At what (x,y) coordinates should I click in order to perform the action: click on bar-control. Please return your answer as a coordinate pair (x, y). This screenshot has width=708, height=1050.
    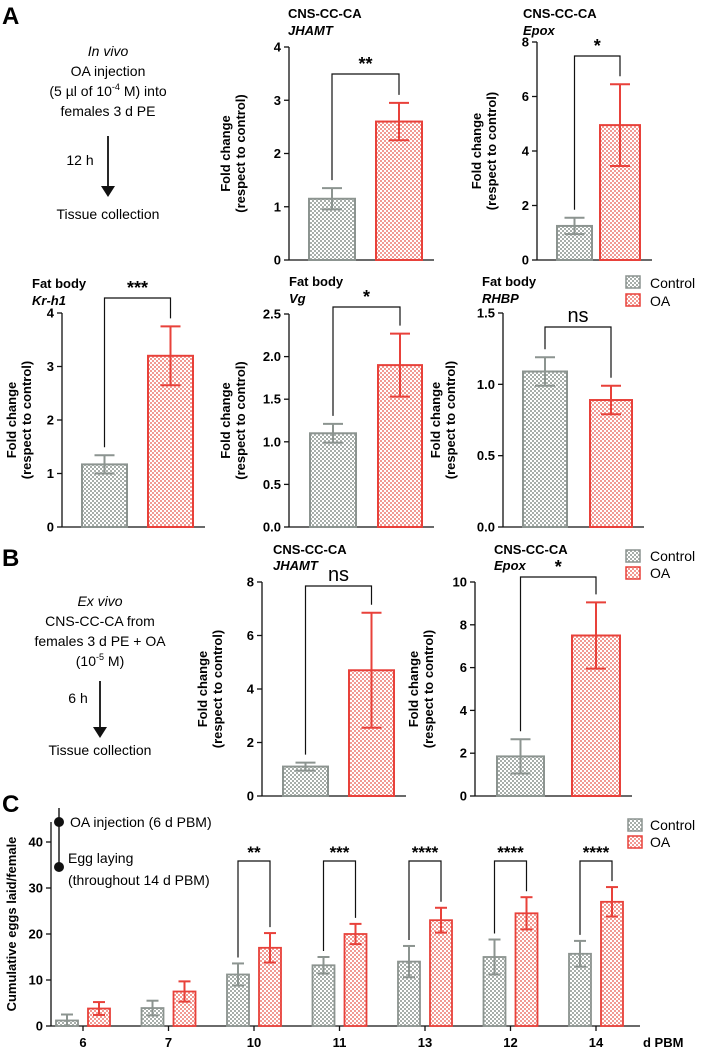
    Looking at the image, I should click on (333, 480).